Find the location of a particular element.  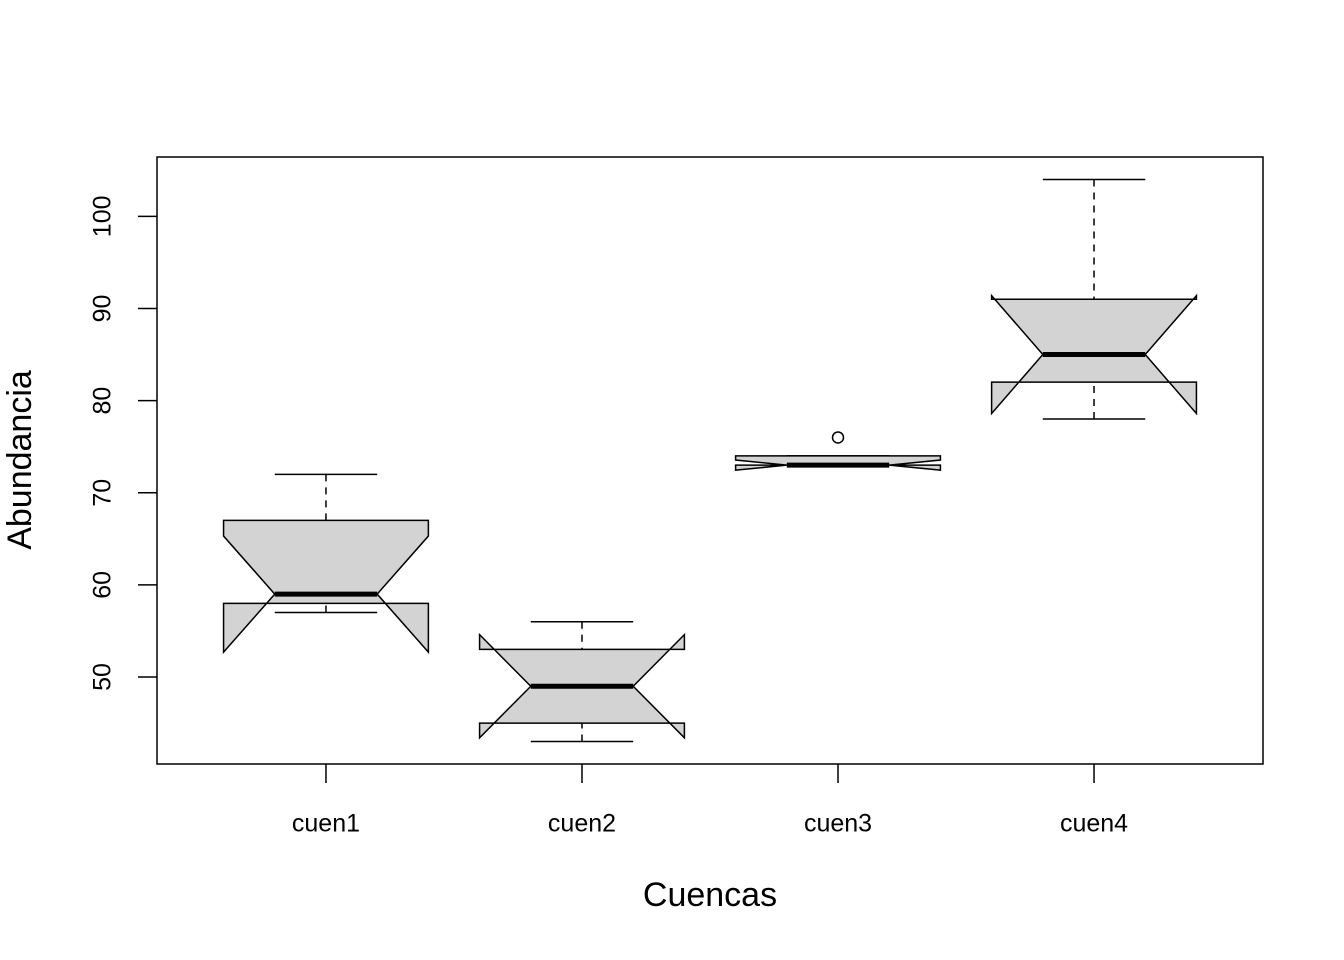

y-tick-label: 70 is located at coordinates (103, 493).